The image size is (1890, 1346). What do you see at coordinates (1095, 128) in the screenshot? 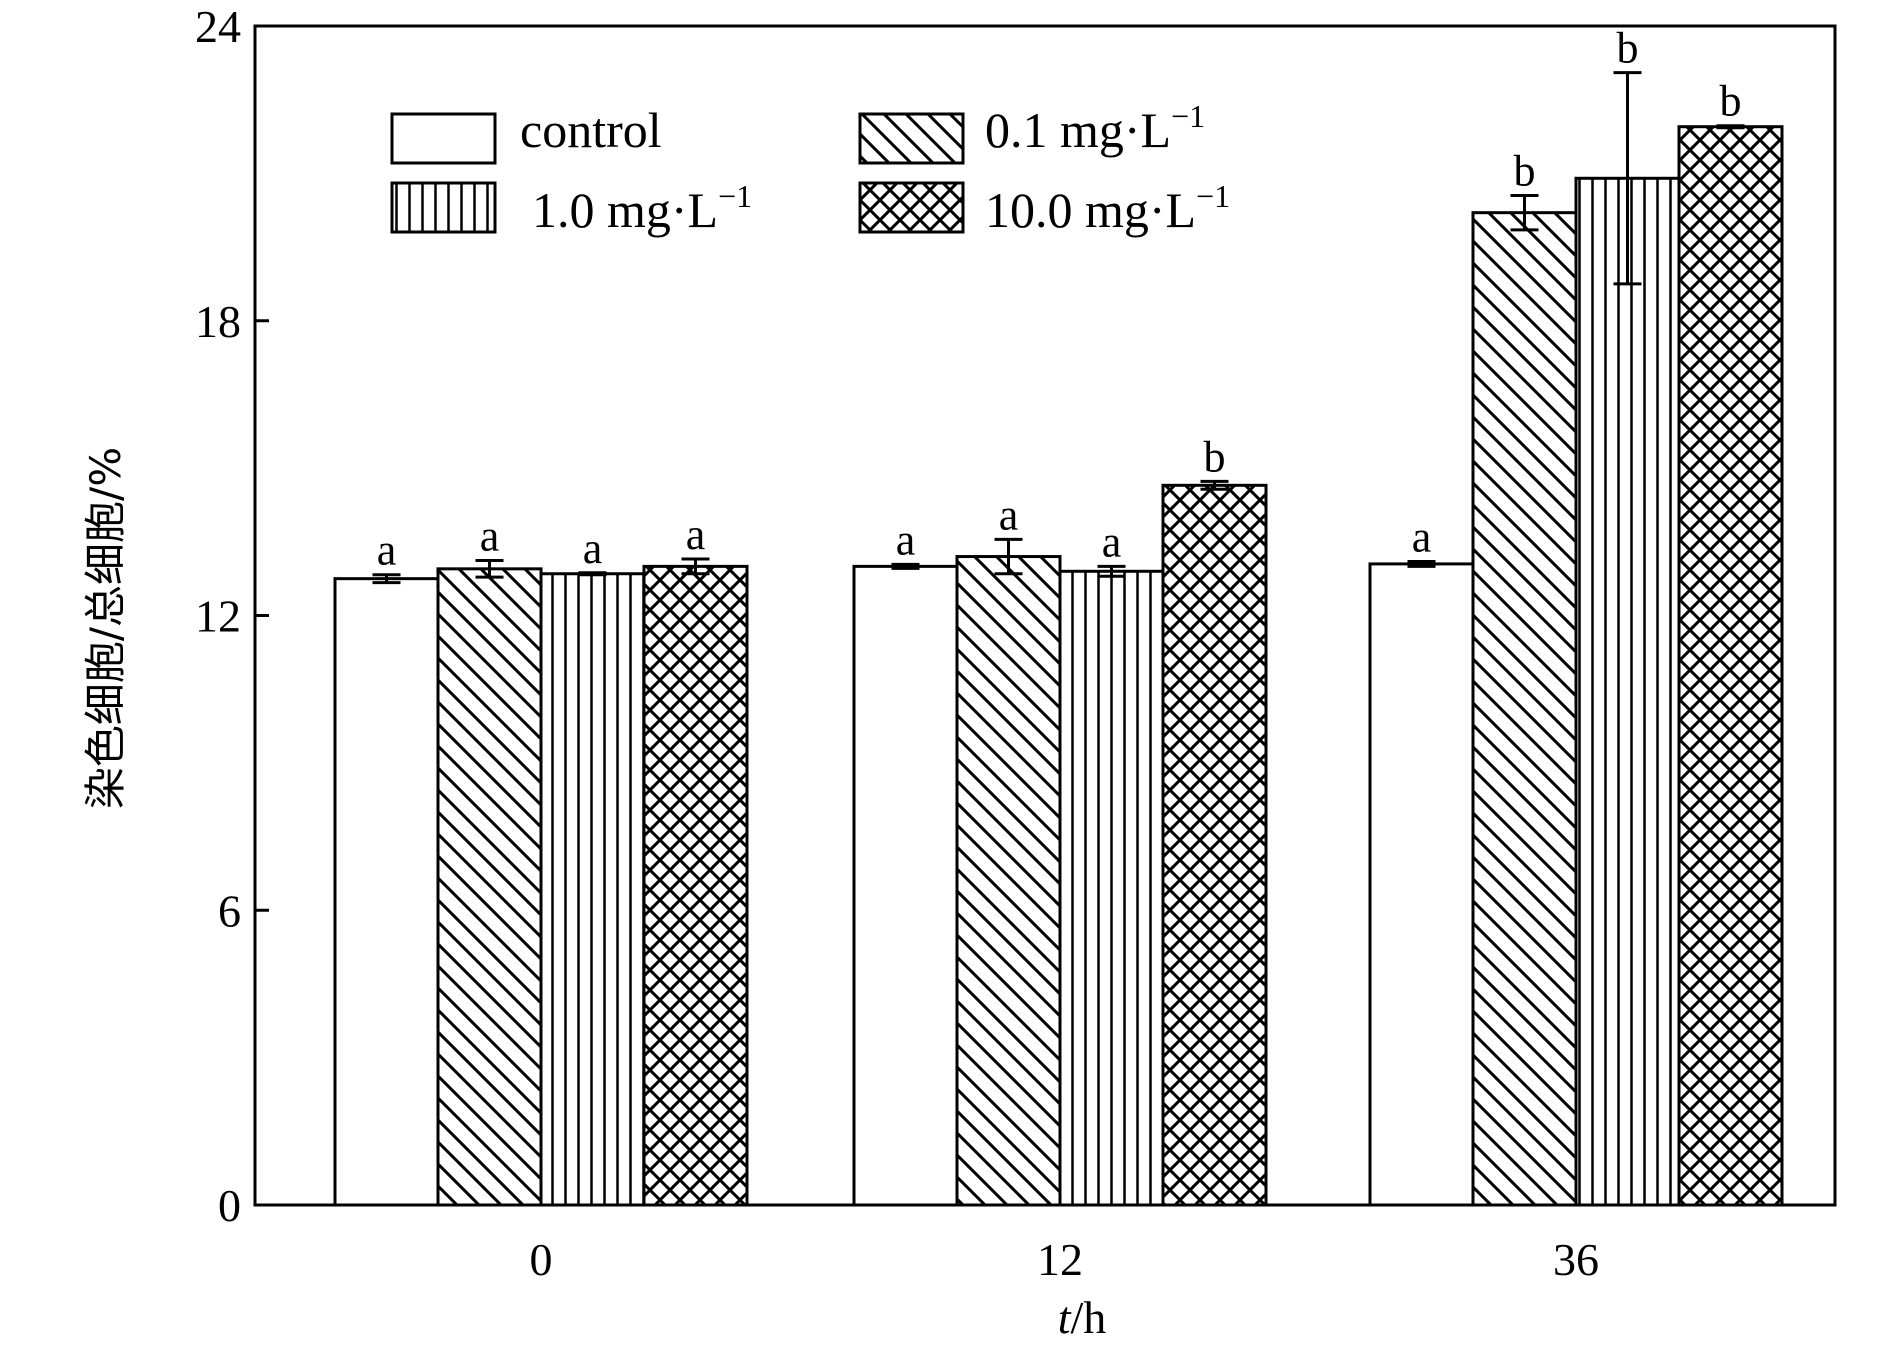
I see `legend-label-2: 0.1 mg·L−1` at bounding box center [1095, 128].